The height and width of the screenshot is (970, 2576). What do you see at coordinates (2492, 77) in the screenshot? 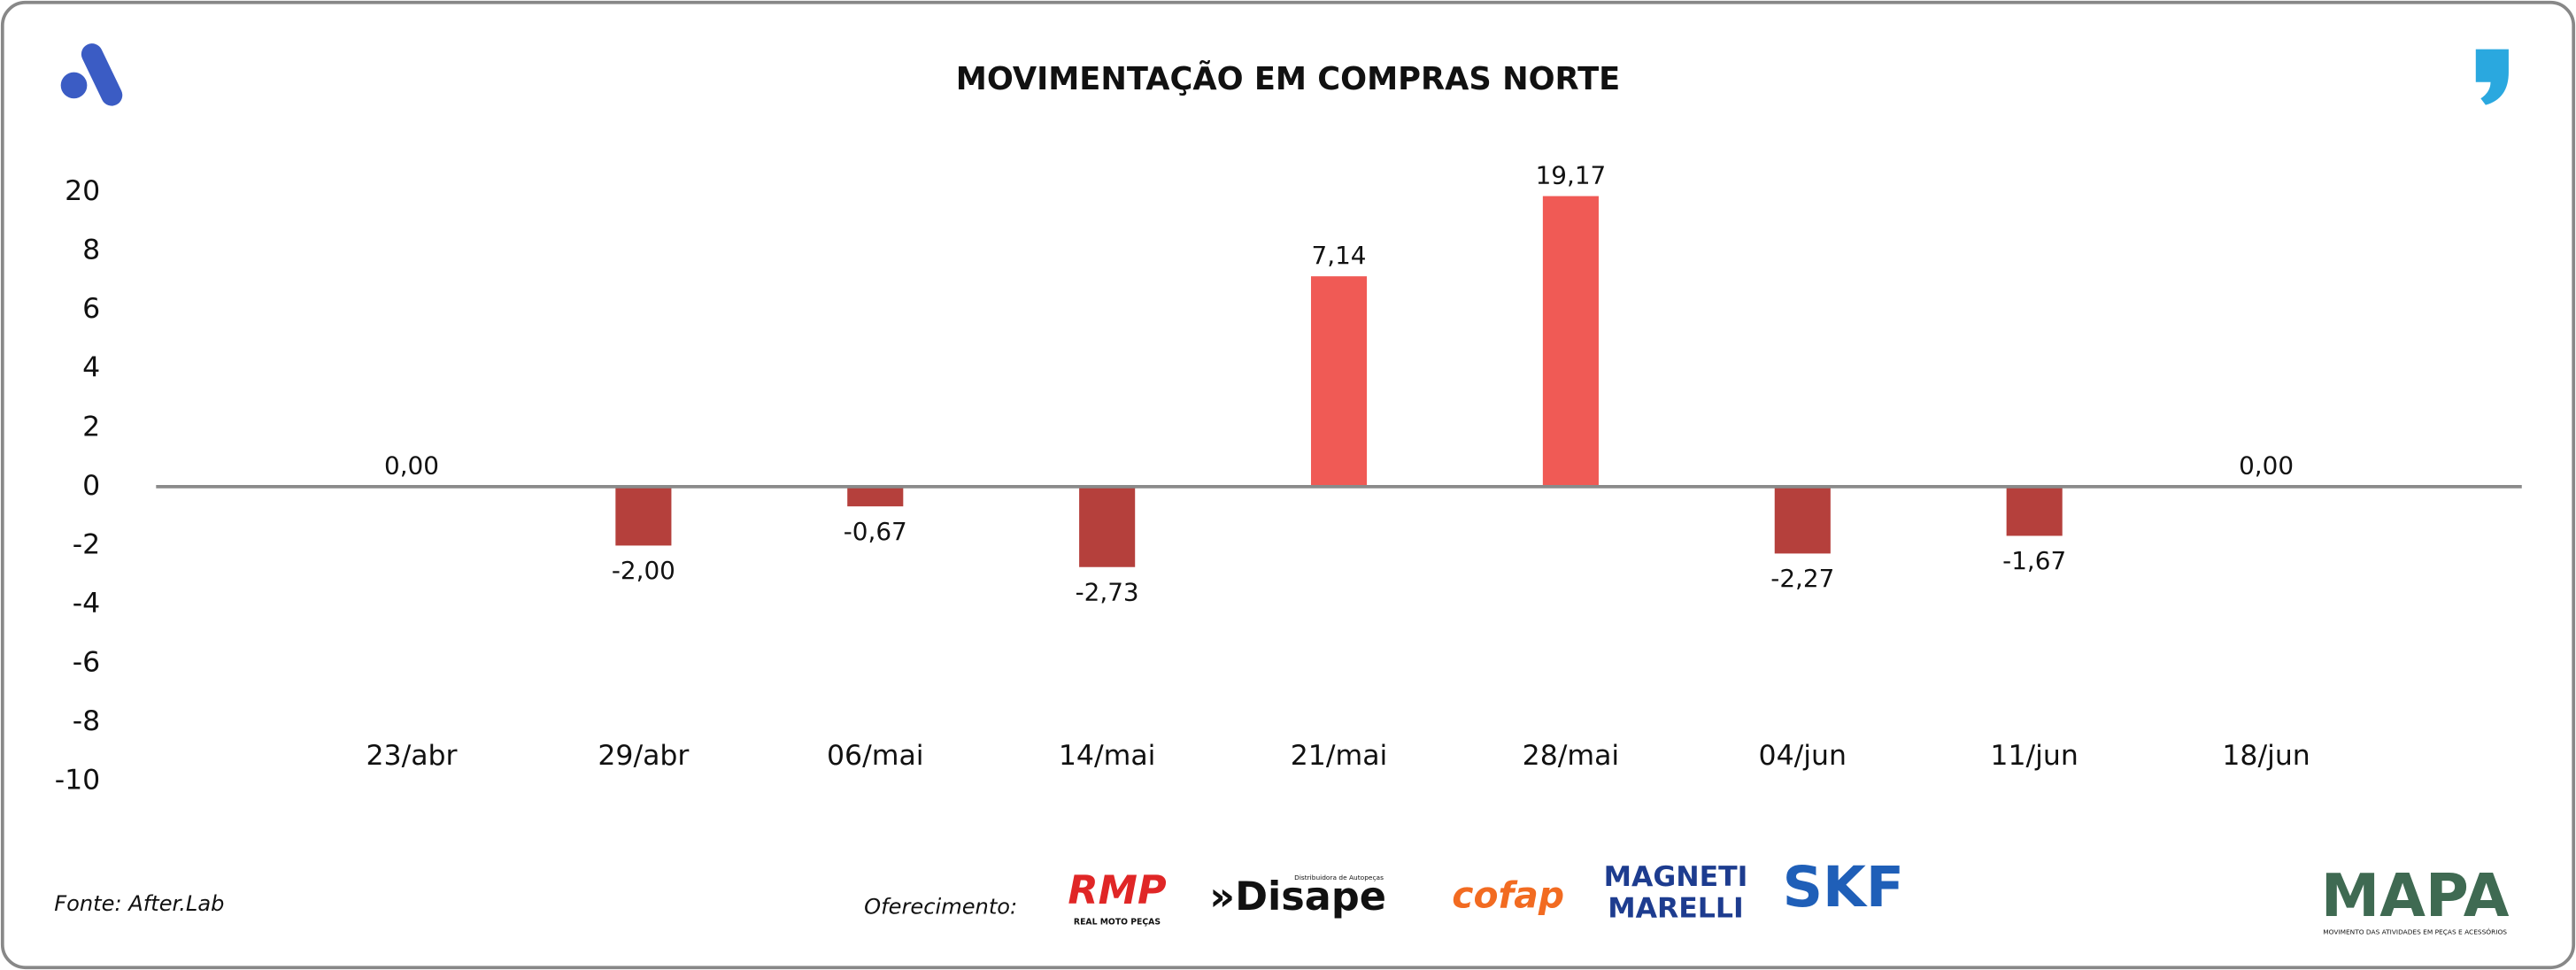
I see `logo-comma` at bounding box center [2492, 77].